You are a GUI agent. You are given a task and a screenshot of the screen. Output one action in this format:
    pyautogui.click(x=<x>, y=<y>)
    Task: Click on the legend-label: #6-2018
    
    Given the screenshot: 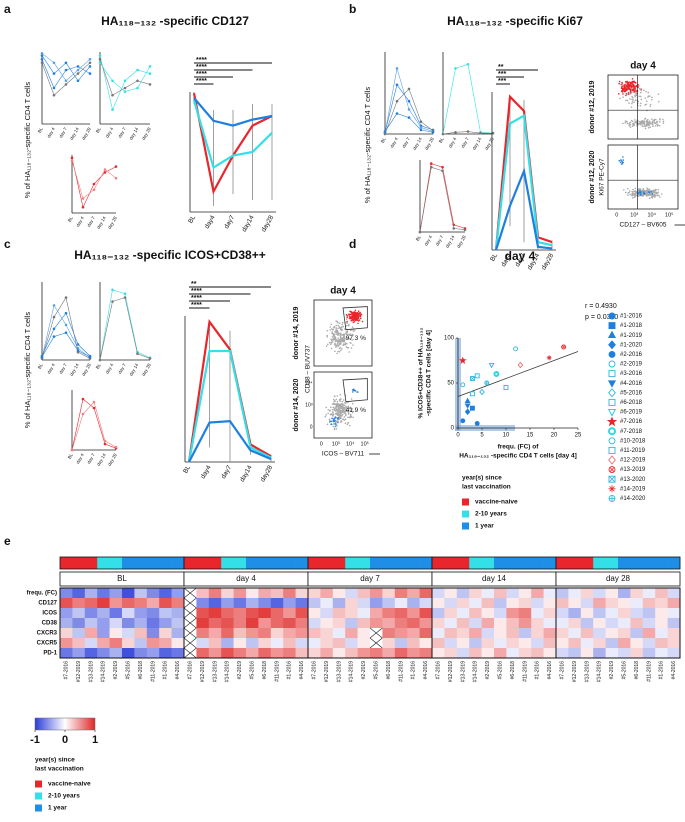 What is the action you would take?
    pyautogui.click(x=631, y=403)
    